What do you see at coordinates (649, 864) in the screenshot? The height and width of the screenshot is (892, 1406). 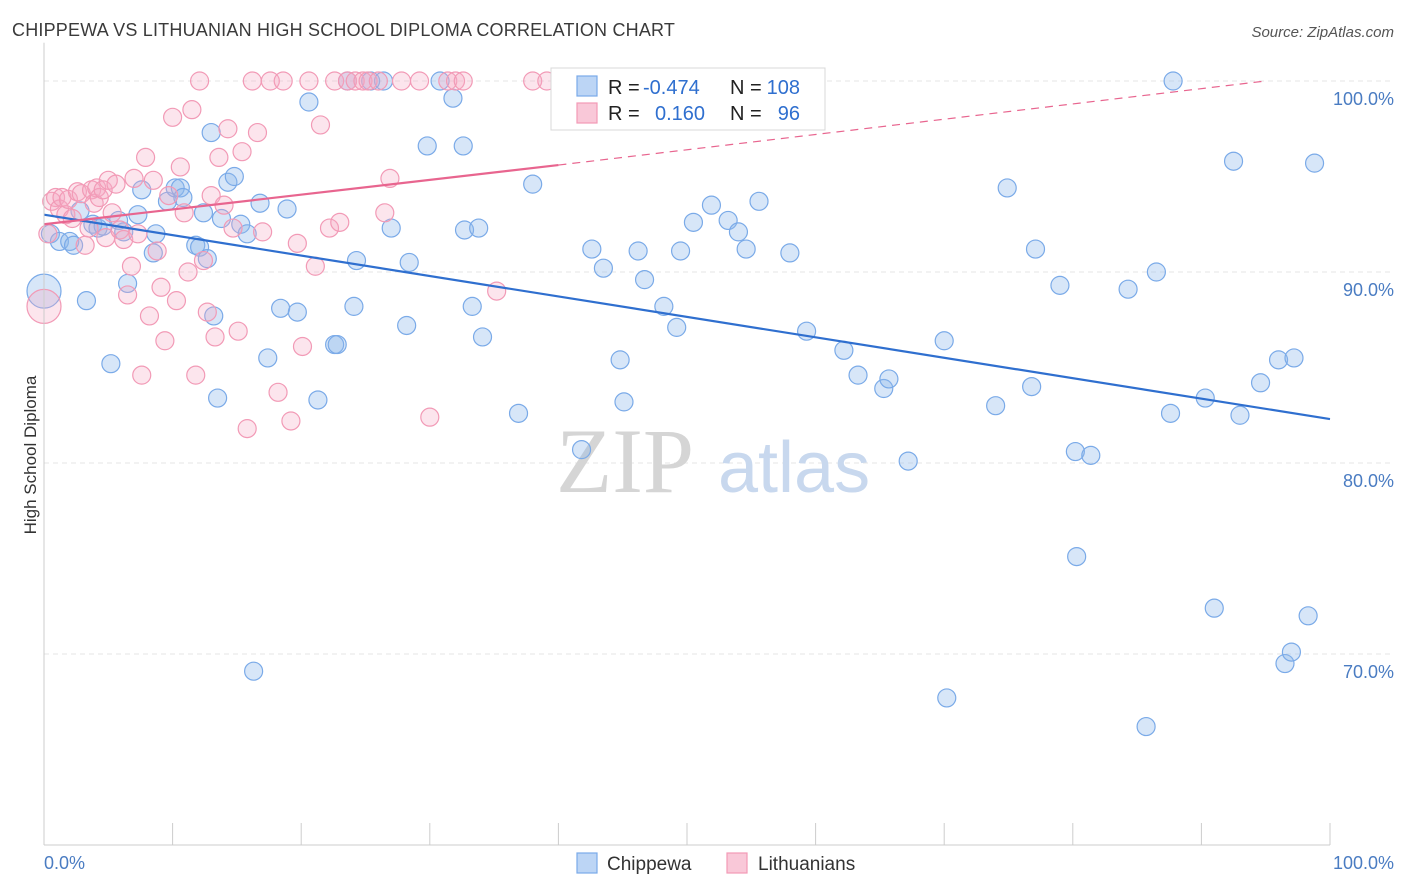 I see `bottom-legend-chippewa: Chippewa` at bounding box center [649, 864].